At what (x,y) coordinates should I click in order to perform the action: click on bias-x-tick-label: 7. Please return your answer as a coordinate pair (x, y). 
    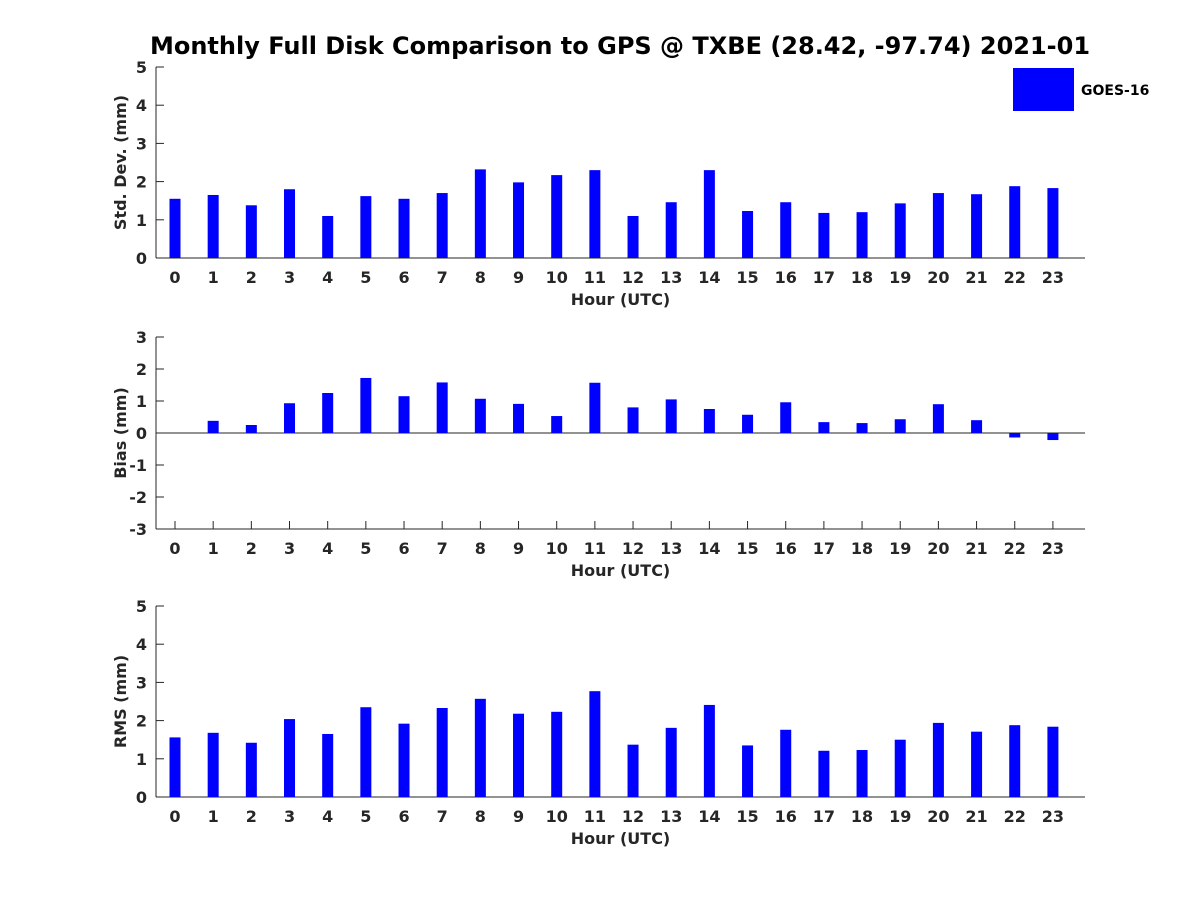
    Looking at the image, I should click on (442, 548).